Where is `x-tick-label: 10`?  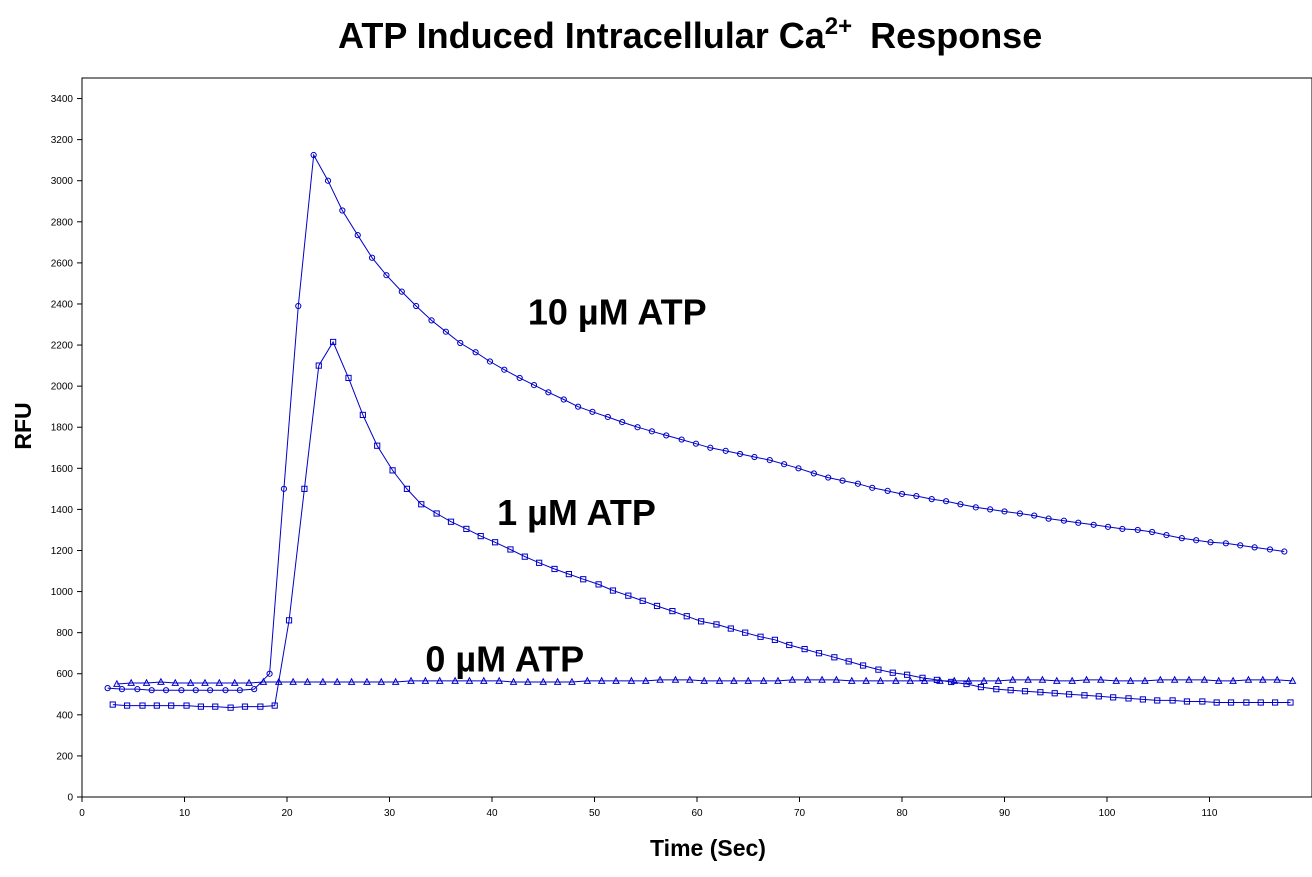 x-tick-label: 10 is located at coordinates (185, 813).